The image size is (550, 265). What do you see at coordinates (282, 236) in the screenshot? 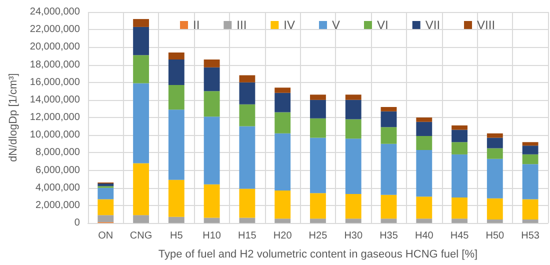
I see `x-tick-label: H20` at bounding box center [282, 236].